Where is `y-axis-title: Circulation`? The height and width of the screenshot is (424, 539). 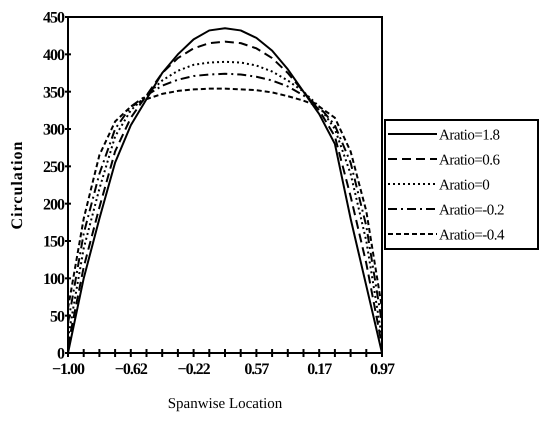
y-axis-title: Circulation is located at coordinates (17, 185).